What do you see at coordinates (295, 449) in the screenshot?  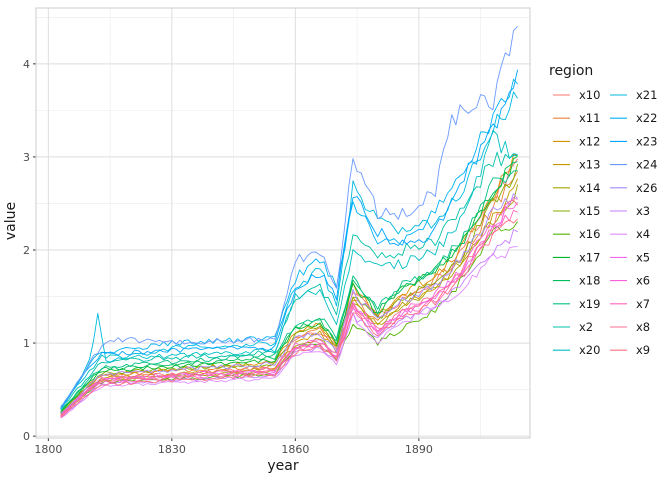 I see `x-tick-label: 1860` at bounding box center [295, 449].